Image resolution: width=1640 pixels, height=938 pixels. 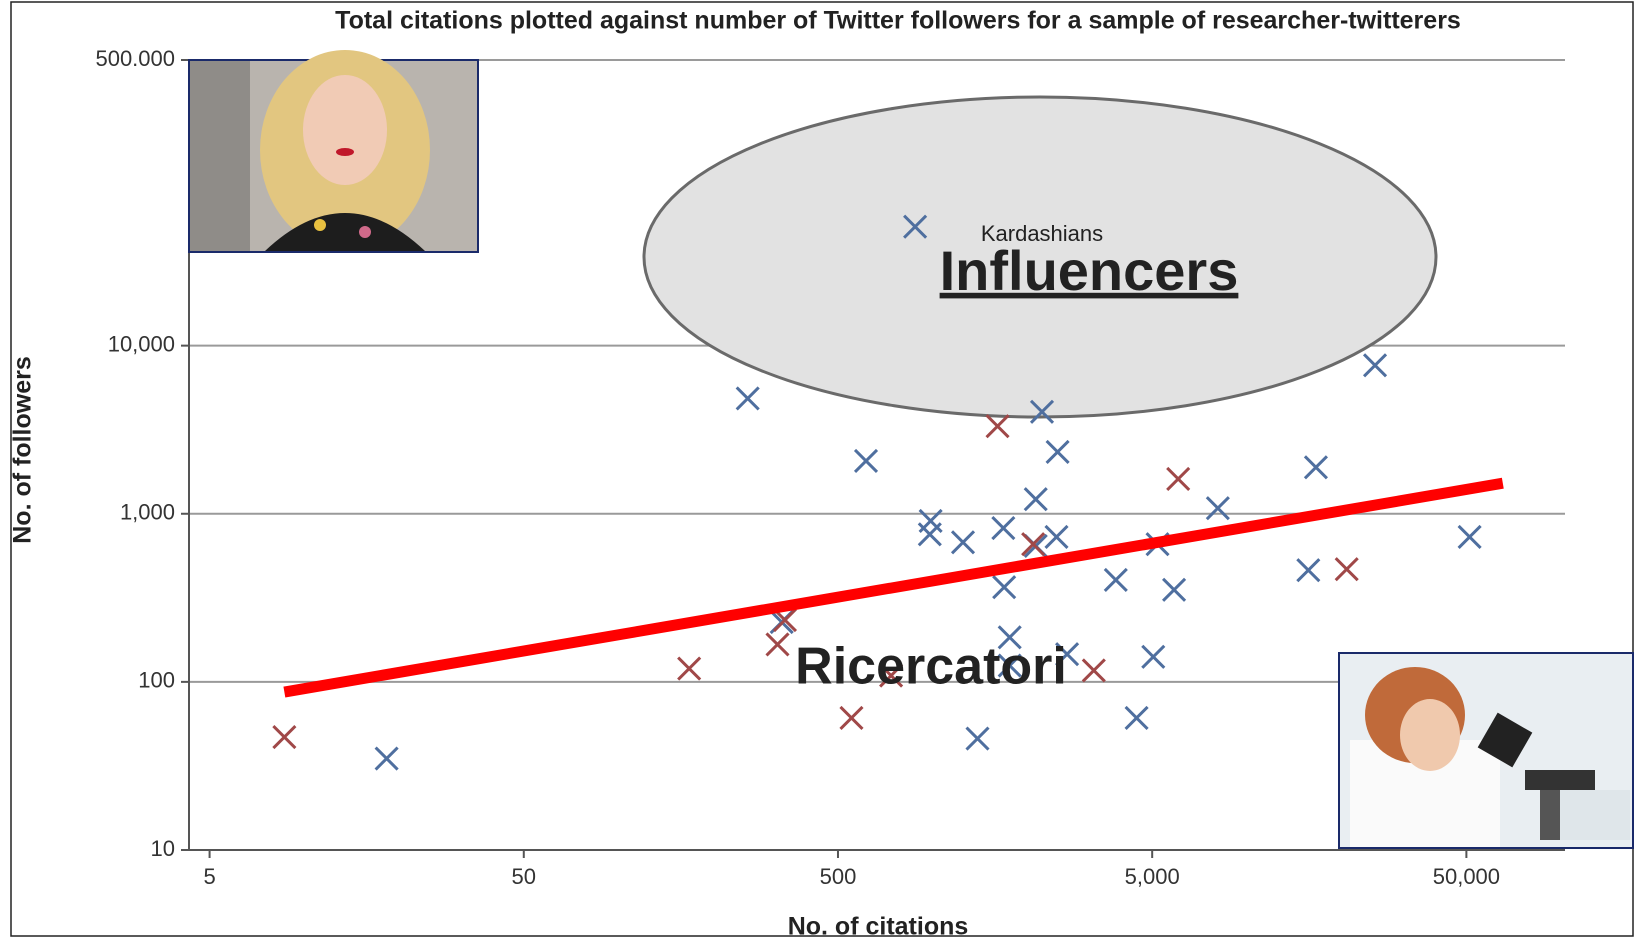 I want to click on x-tick-label: 50,000, so click(x=1466, y=876).